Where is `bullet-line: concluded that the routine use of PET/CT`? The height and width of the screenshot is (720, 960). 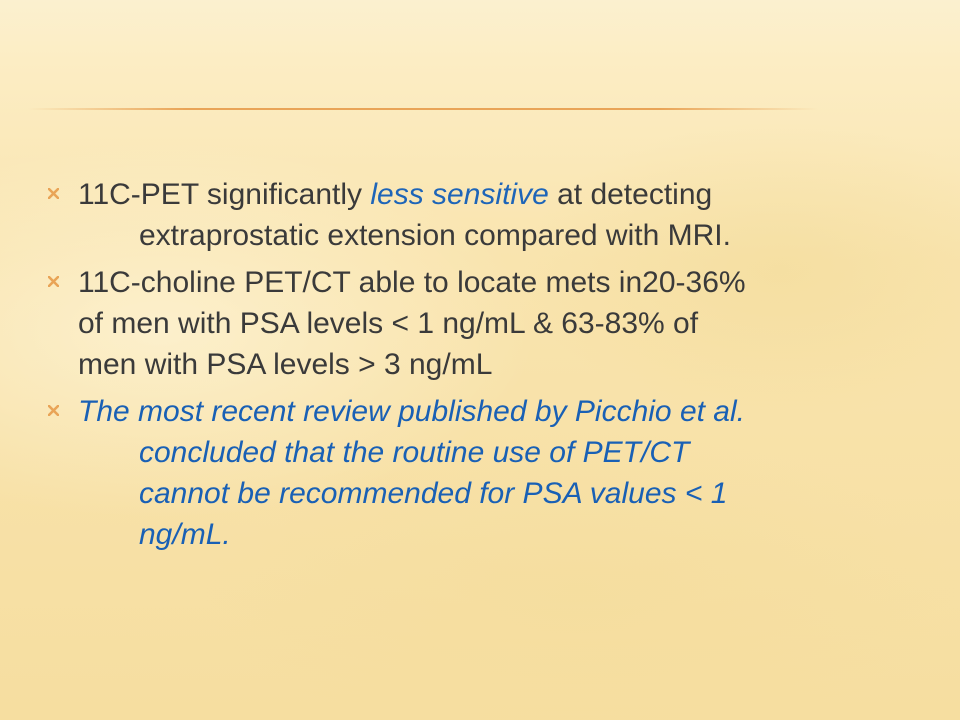
bullet-line: concluded that the routine use of PET/CT is located at coordinates (414, 452).